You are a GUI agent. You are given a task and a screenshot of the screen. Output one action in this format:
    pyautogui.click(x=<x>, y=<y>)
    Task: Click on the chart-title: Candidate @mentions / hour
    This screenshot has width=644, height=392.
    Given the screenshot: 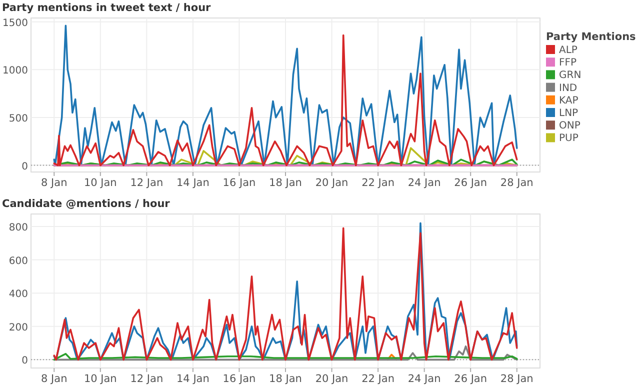 What is the action you would take?
    pyautogui.click(x=86, y=204)
    